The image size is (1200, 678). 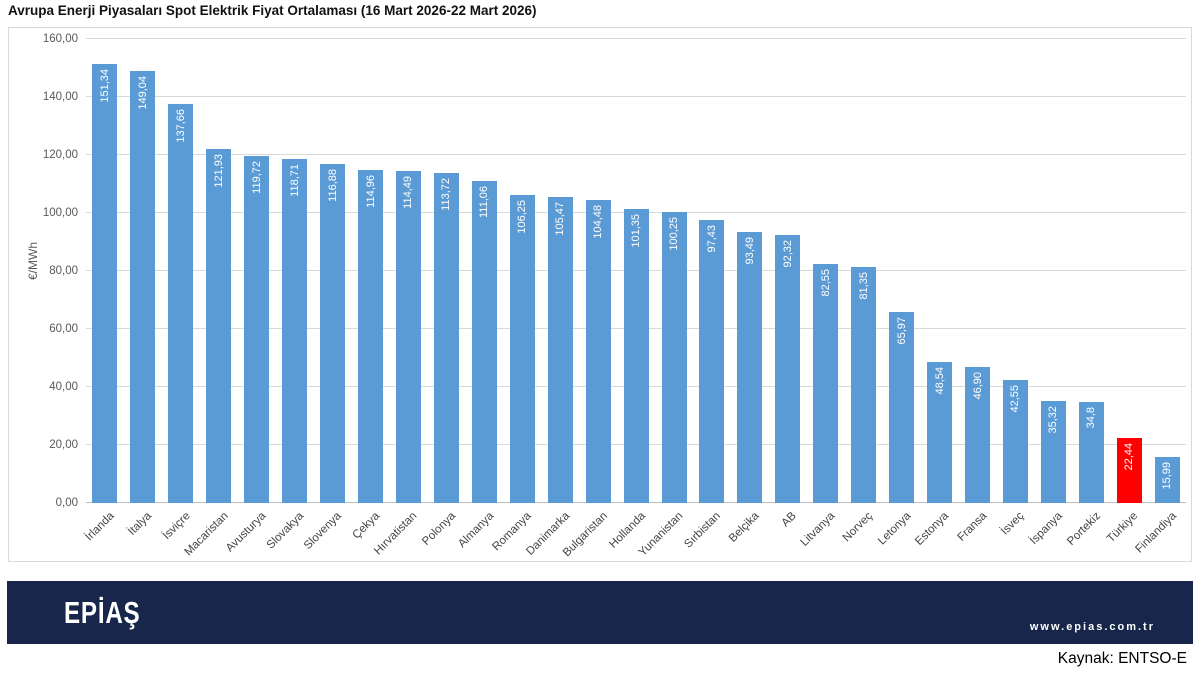 I want to click on bar-value-label: 65,97, so click(x=901, y=330).